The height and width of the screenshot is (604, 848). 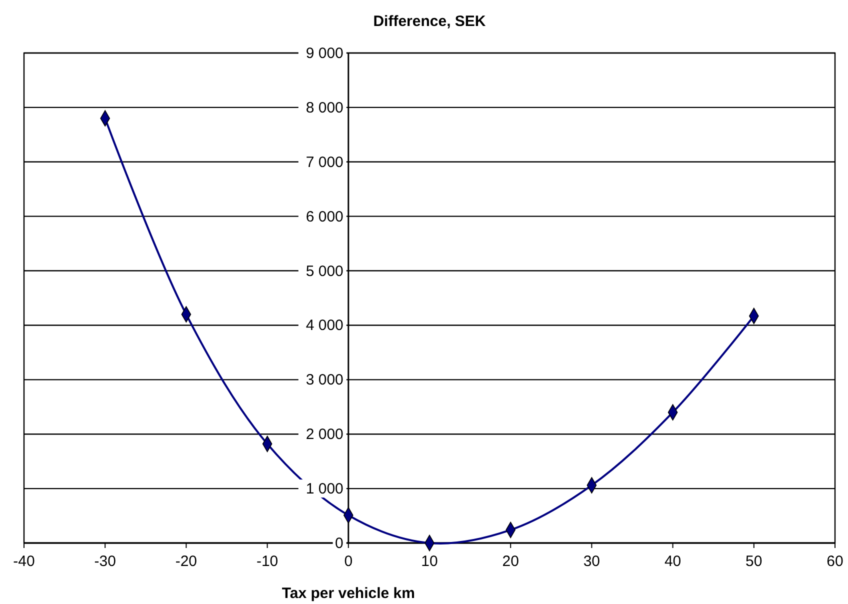 What do you see at coordinates (325, 489) in the screenshot?
I see `y-tick-label: 1 000` at bounding box center [325, 489].